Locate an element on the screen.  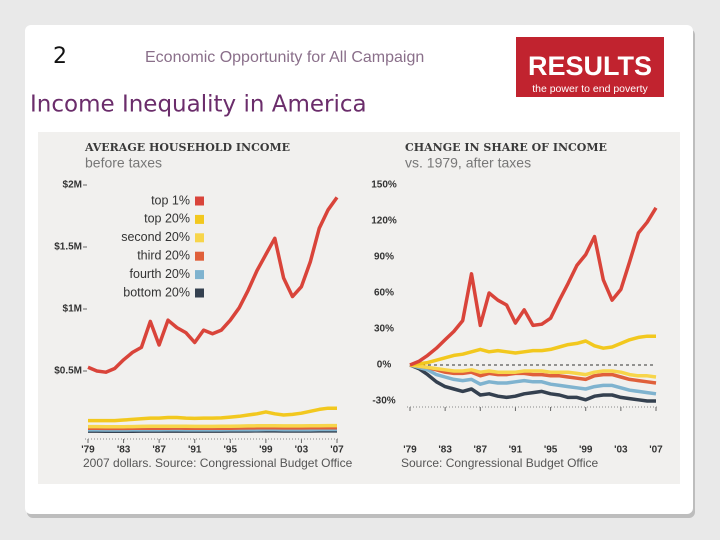
y-tick-label: 60% is located at coordinates (384, 293).